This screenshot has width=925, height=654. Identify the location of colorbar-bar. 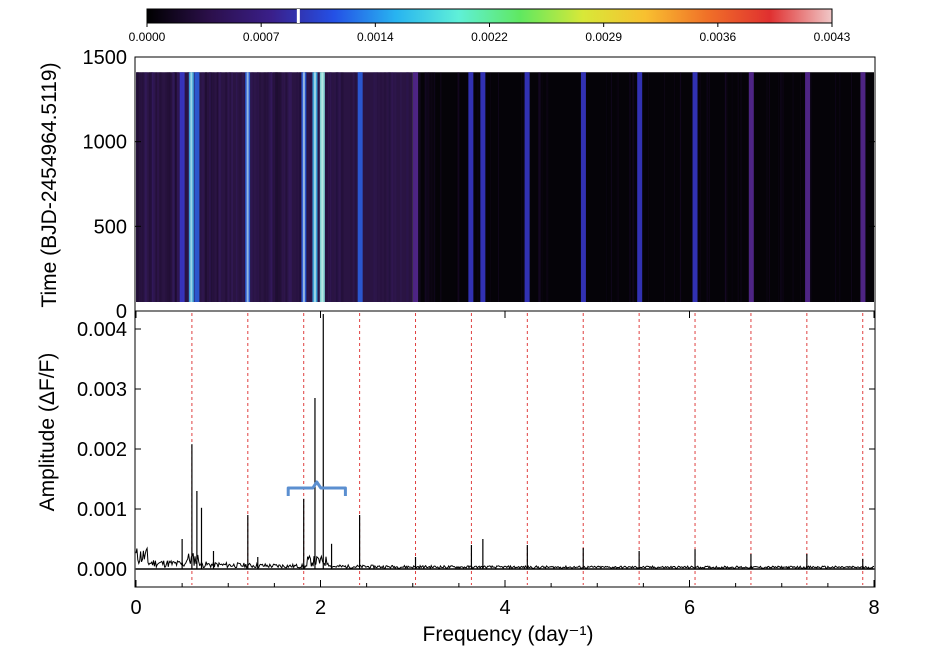
(489, 16).